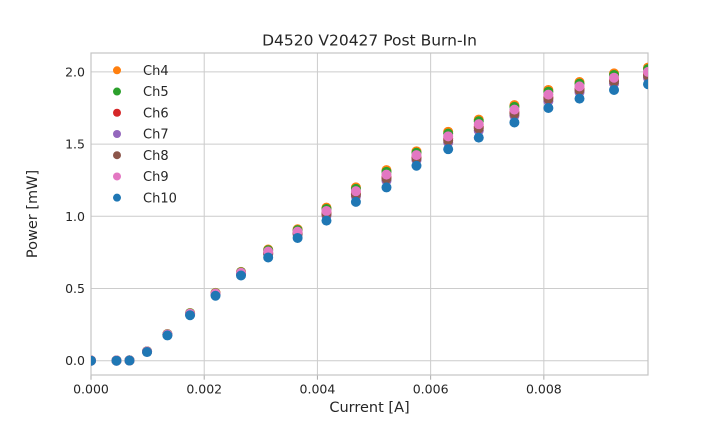  What do you see at coordinates (156, 135) in the screenshot?
I see `legend-label: Ch7` at bounding box center [156, 135].